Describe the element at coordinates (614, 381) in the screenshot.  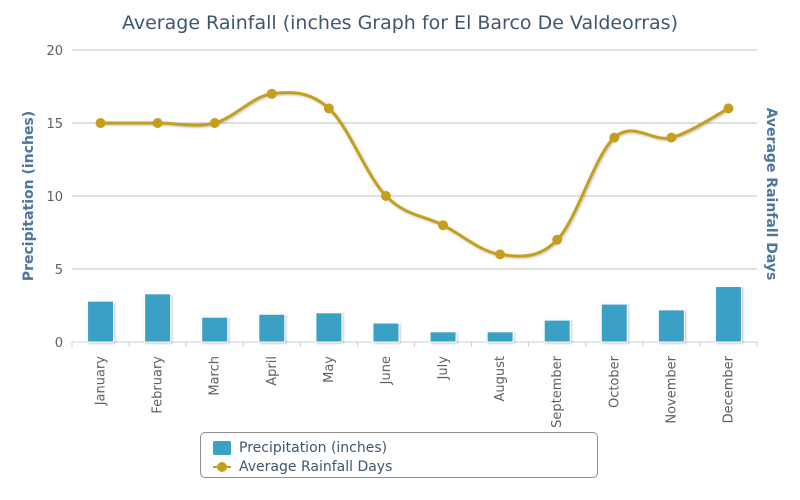
I see `x-category-label: October` at that location.